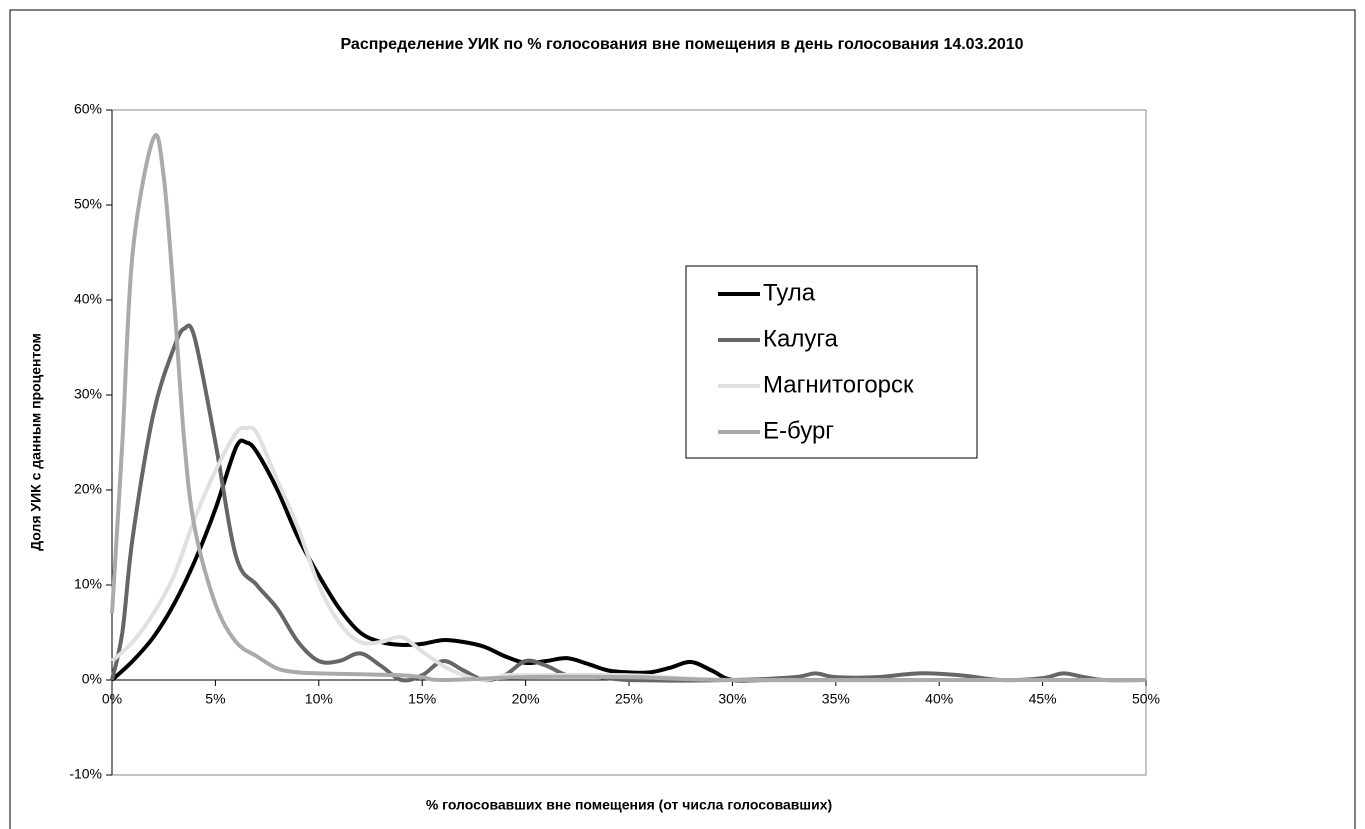 The height and width of the screenshot is (829, 1365). Describe the element at coordinates (215, 699) in the screenshot. I see `x-tick-label: 5%` at that location.